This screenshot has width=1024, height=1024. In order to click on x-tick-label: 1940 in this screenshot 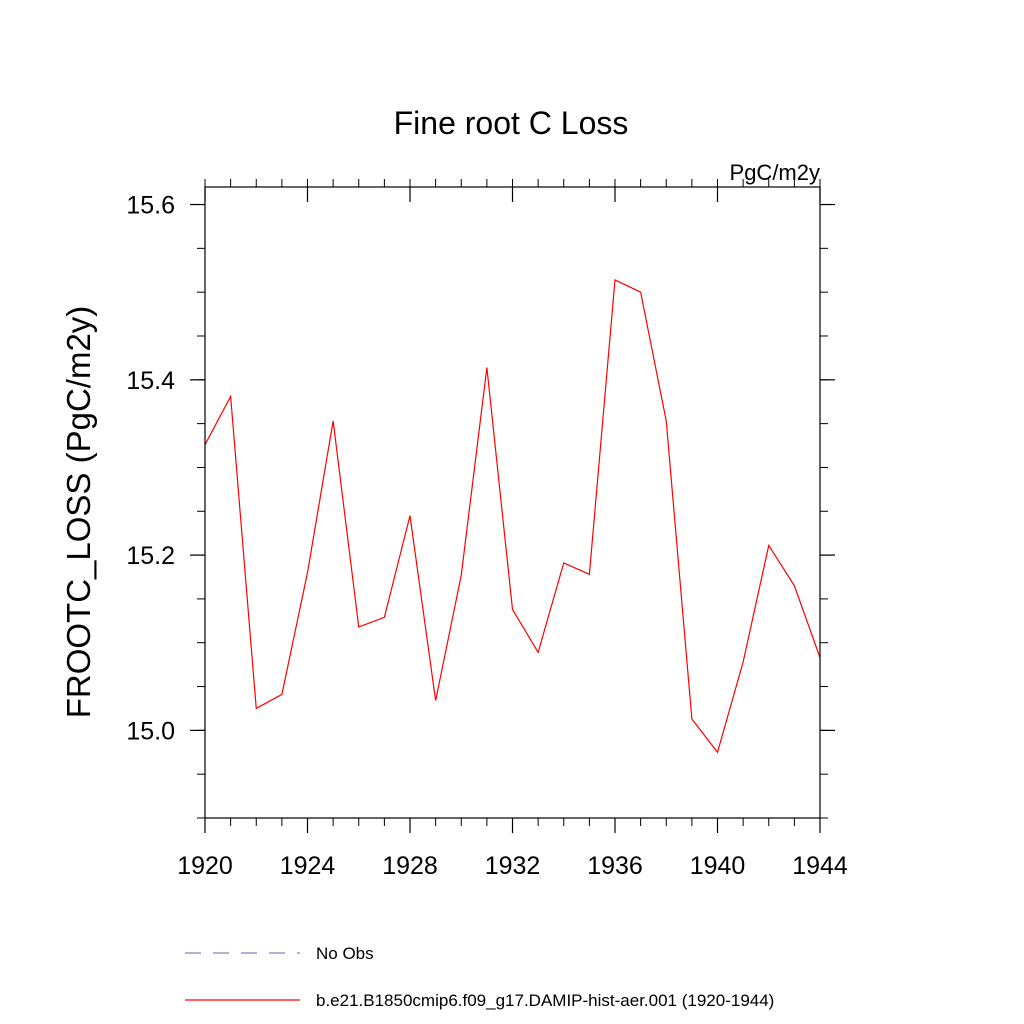, I will do `click(718, 866)`.